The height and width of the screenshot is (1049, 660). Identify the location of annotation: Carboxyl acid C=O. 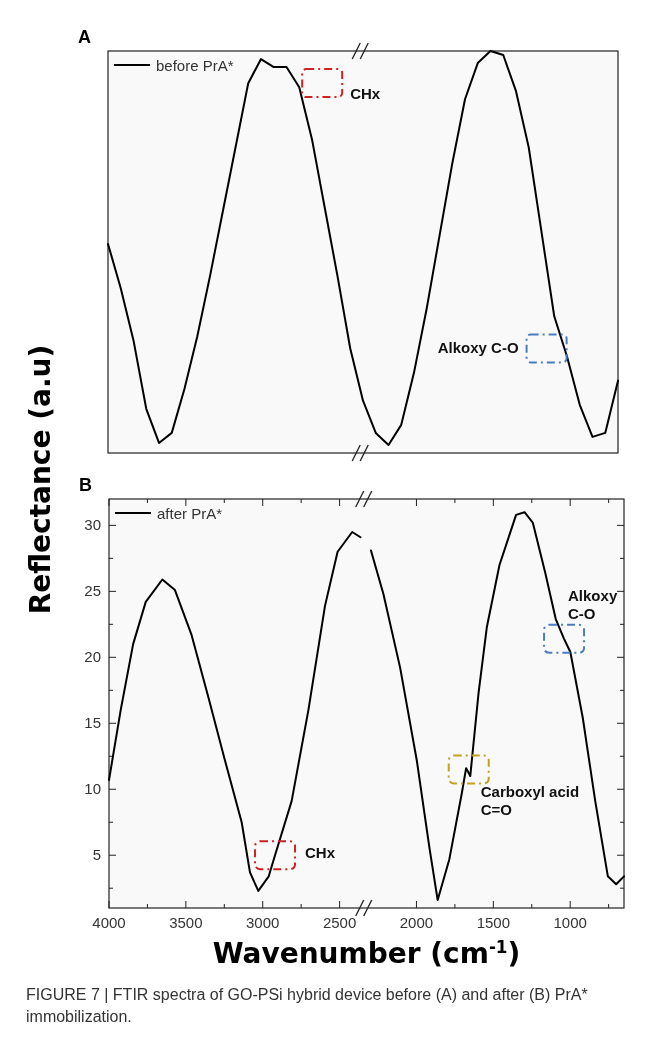
(530, 801).